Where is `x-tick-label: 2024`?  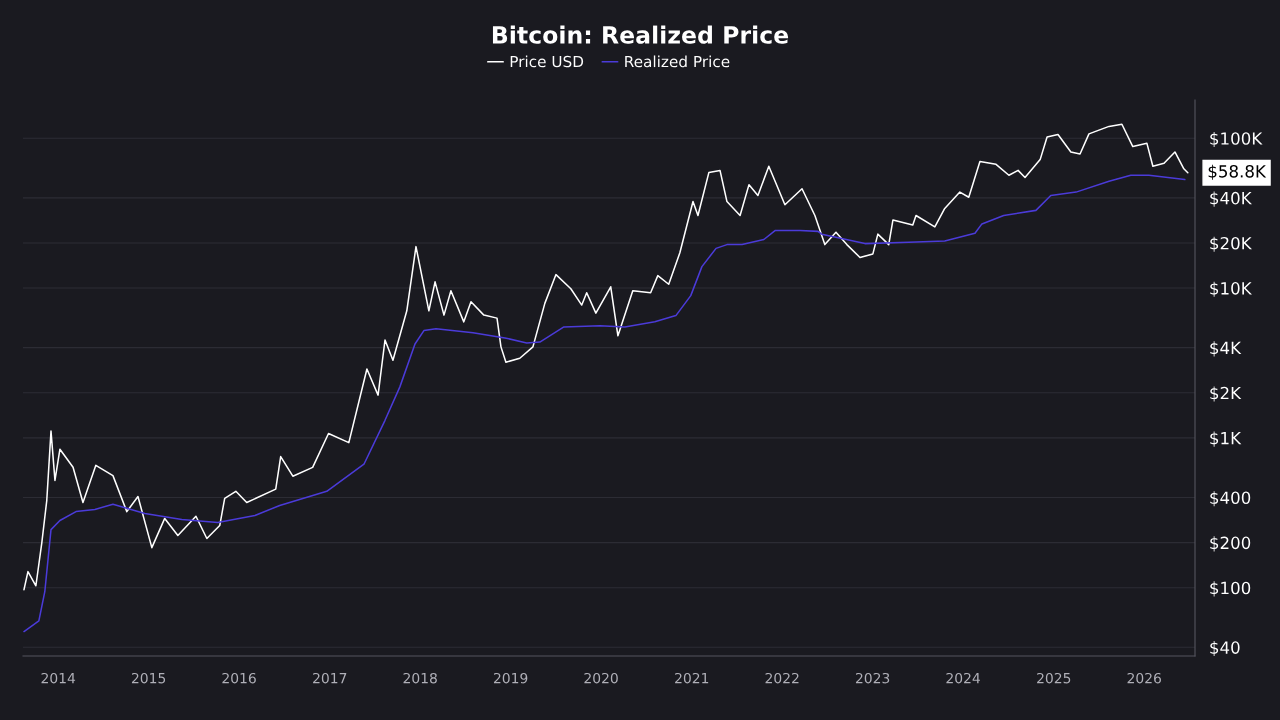 x-tick-label: 2024 is located at coordinates (963, 678).